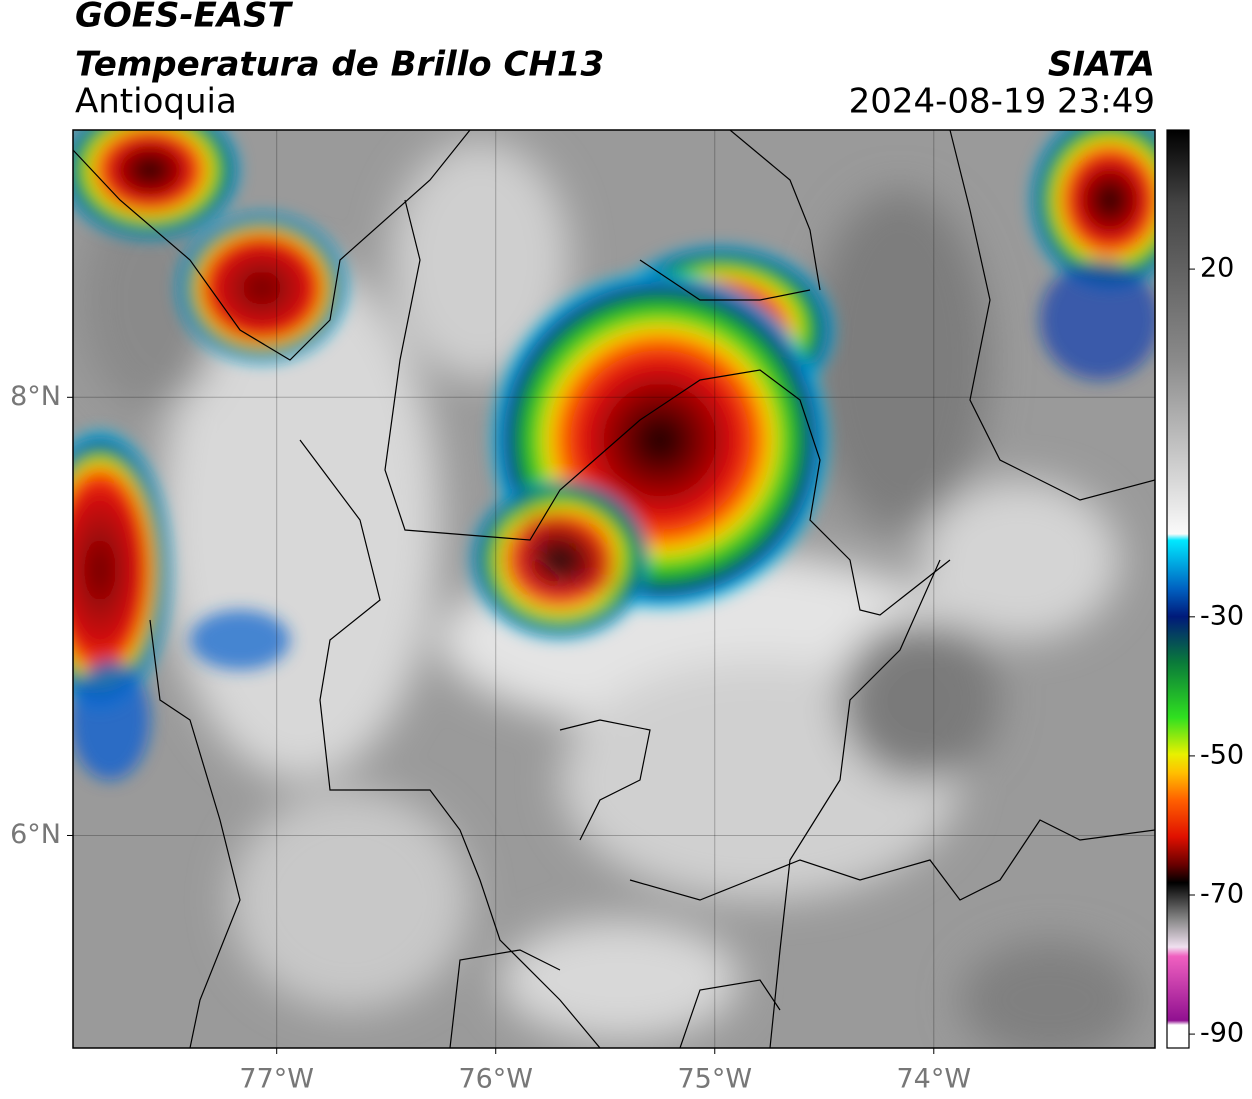 The height and width of the screenshot is (1099, 1252). What do you see at coordinates (1101, 65) in the screenshot?
I see `source: SIATA` at bounding box center [1101, 65].